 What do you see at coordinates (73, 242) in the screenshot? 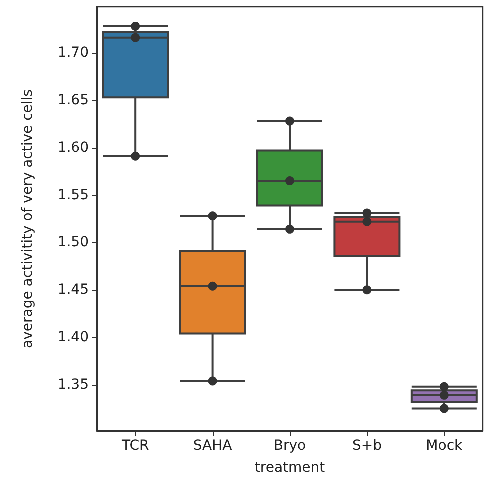
I see `y-tick-label: 1.50` at bounding box center [73, 242].